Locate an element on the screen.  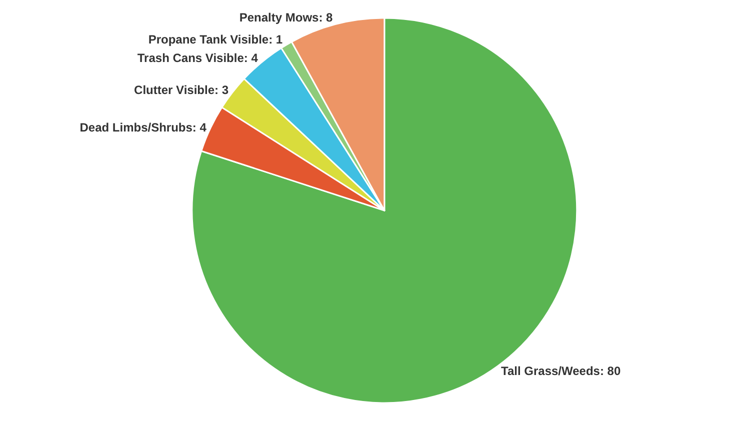
slice-label: Clutter Visible: 3 is located at coordinates (181, 89).